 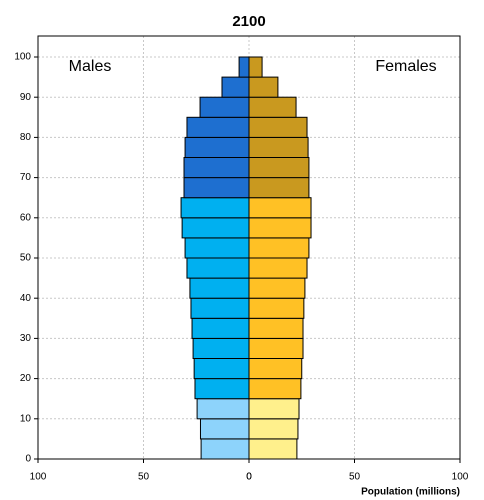 I want to click on y-tick-label: 0, so click(x=28, y=459).